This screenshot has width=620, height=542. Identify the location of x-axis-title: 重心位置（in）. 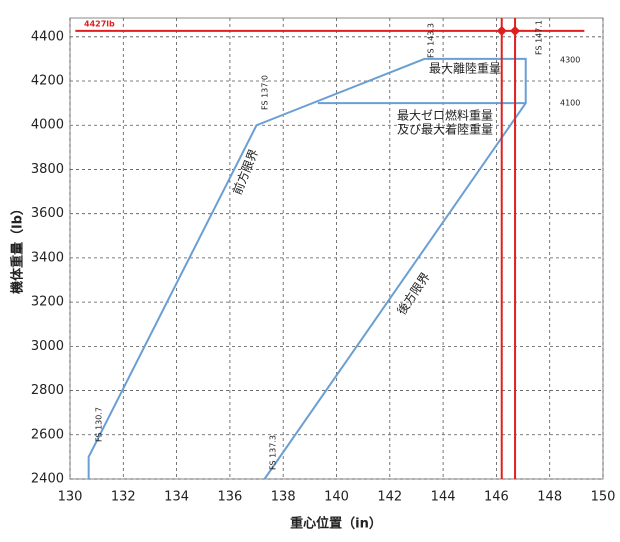
(336, 524).